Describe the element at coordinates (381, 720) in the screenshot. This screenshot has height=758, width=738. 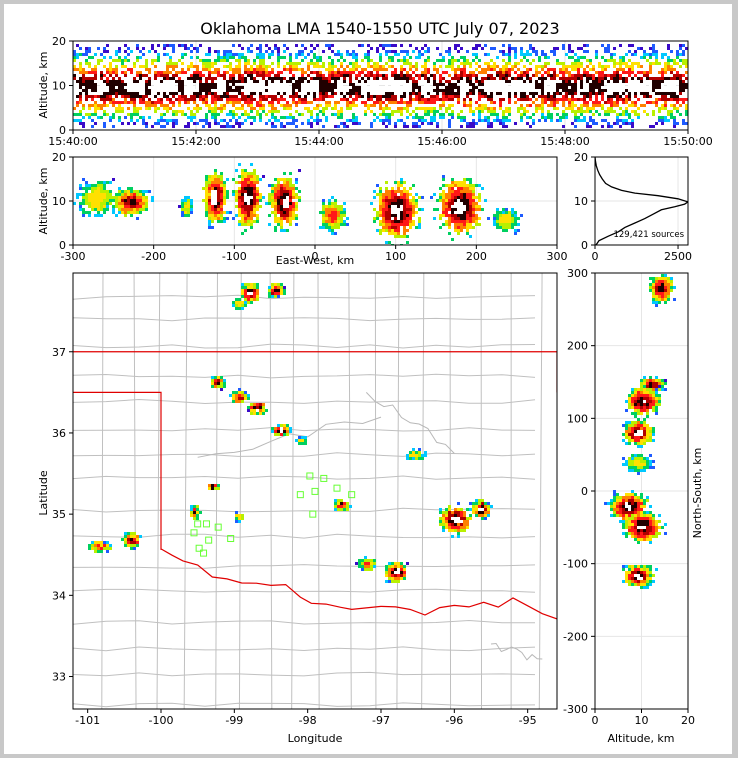
I see `plan-view-x-tick-label: -97` at that location.